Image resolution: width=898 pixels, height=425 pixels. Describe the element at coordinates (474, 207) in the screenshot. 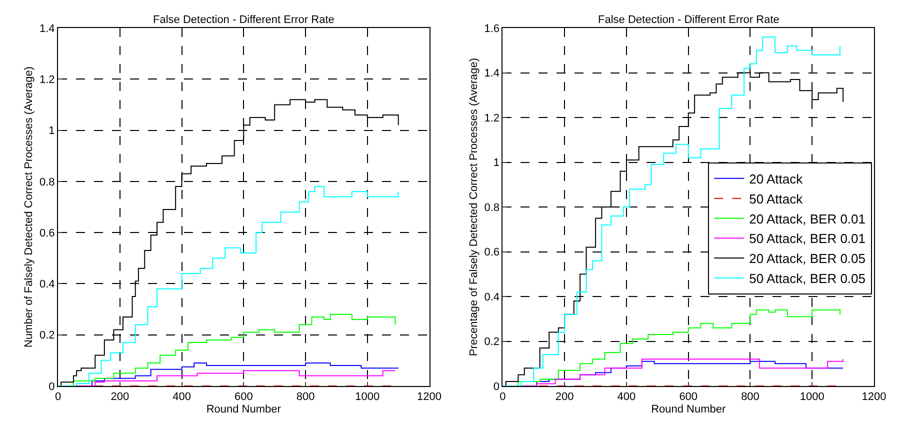

I see `y-axis-title: Precentage of Falsely Detected Correct Processes (Average)` at that location.